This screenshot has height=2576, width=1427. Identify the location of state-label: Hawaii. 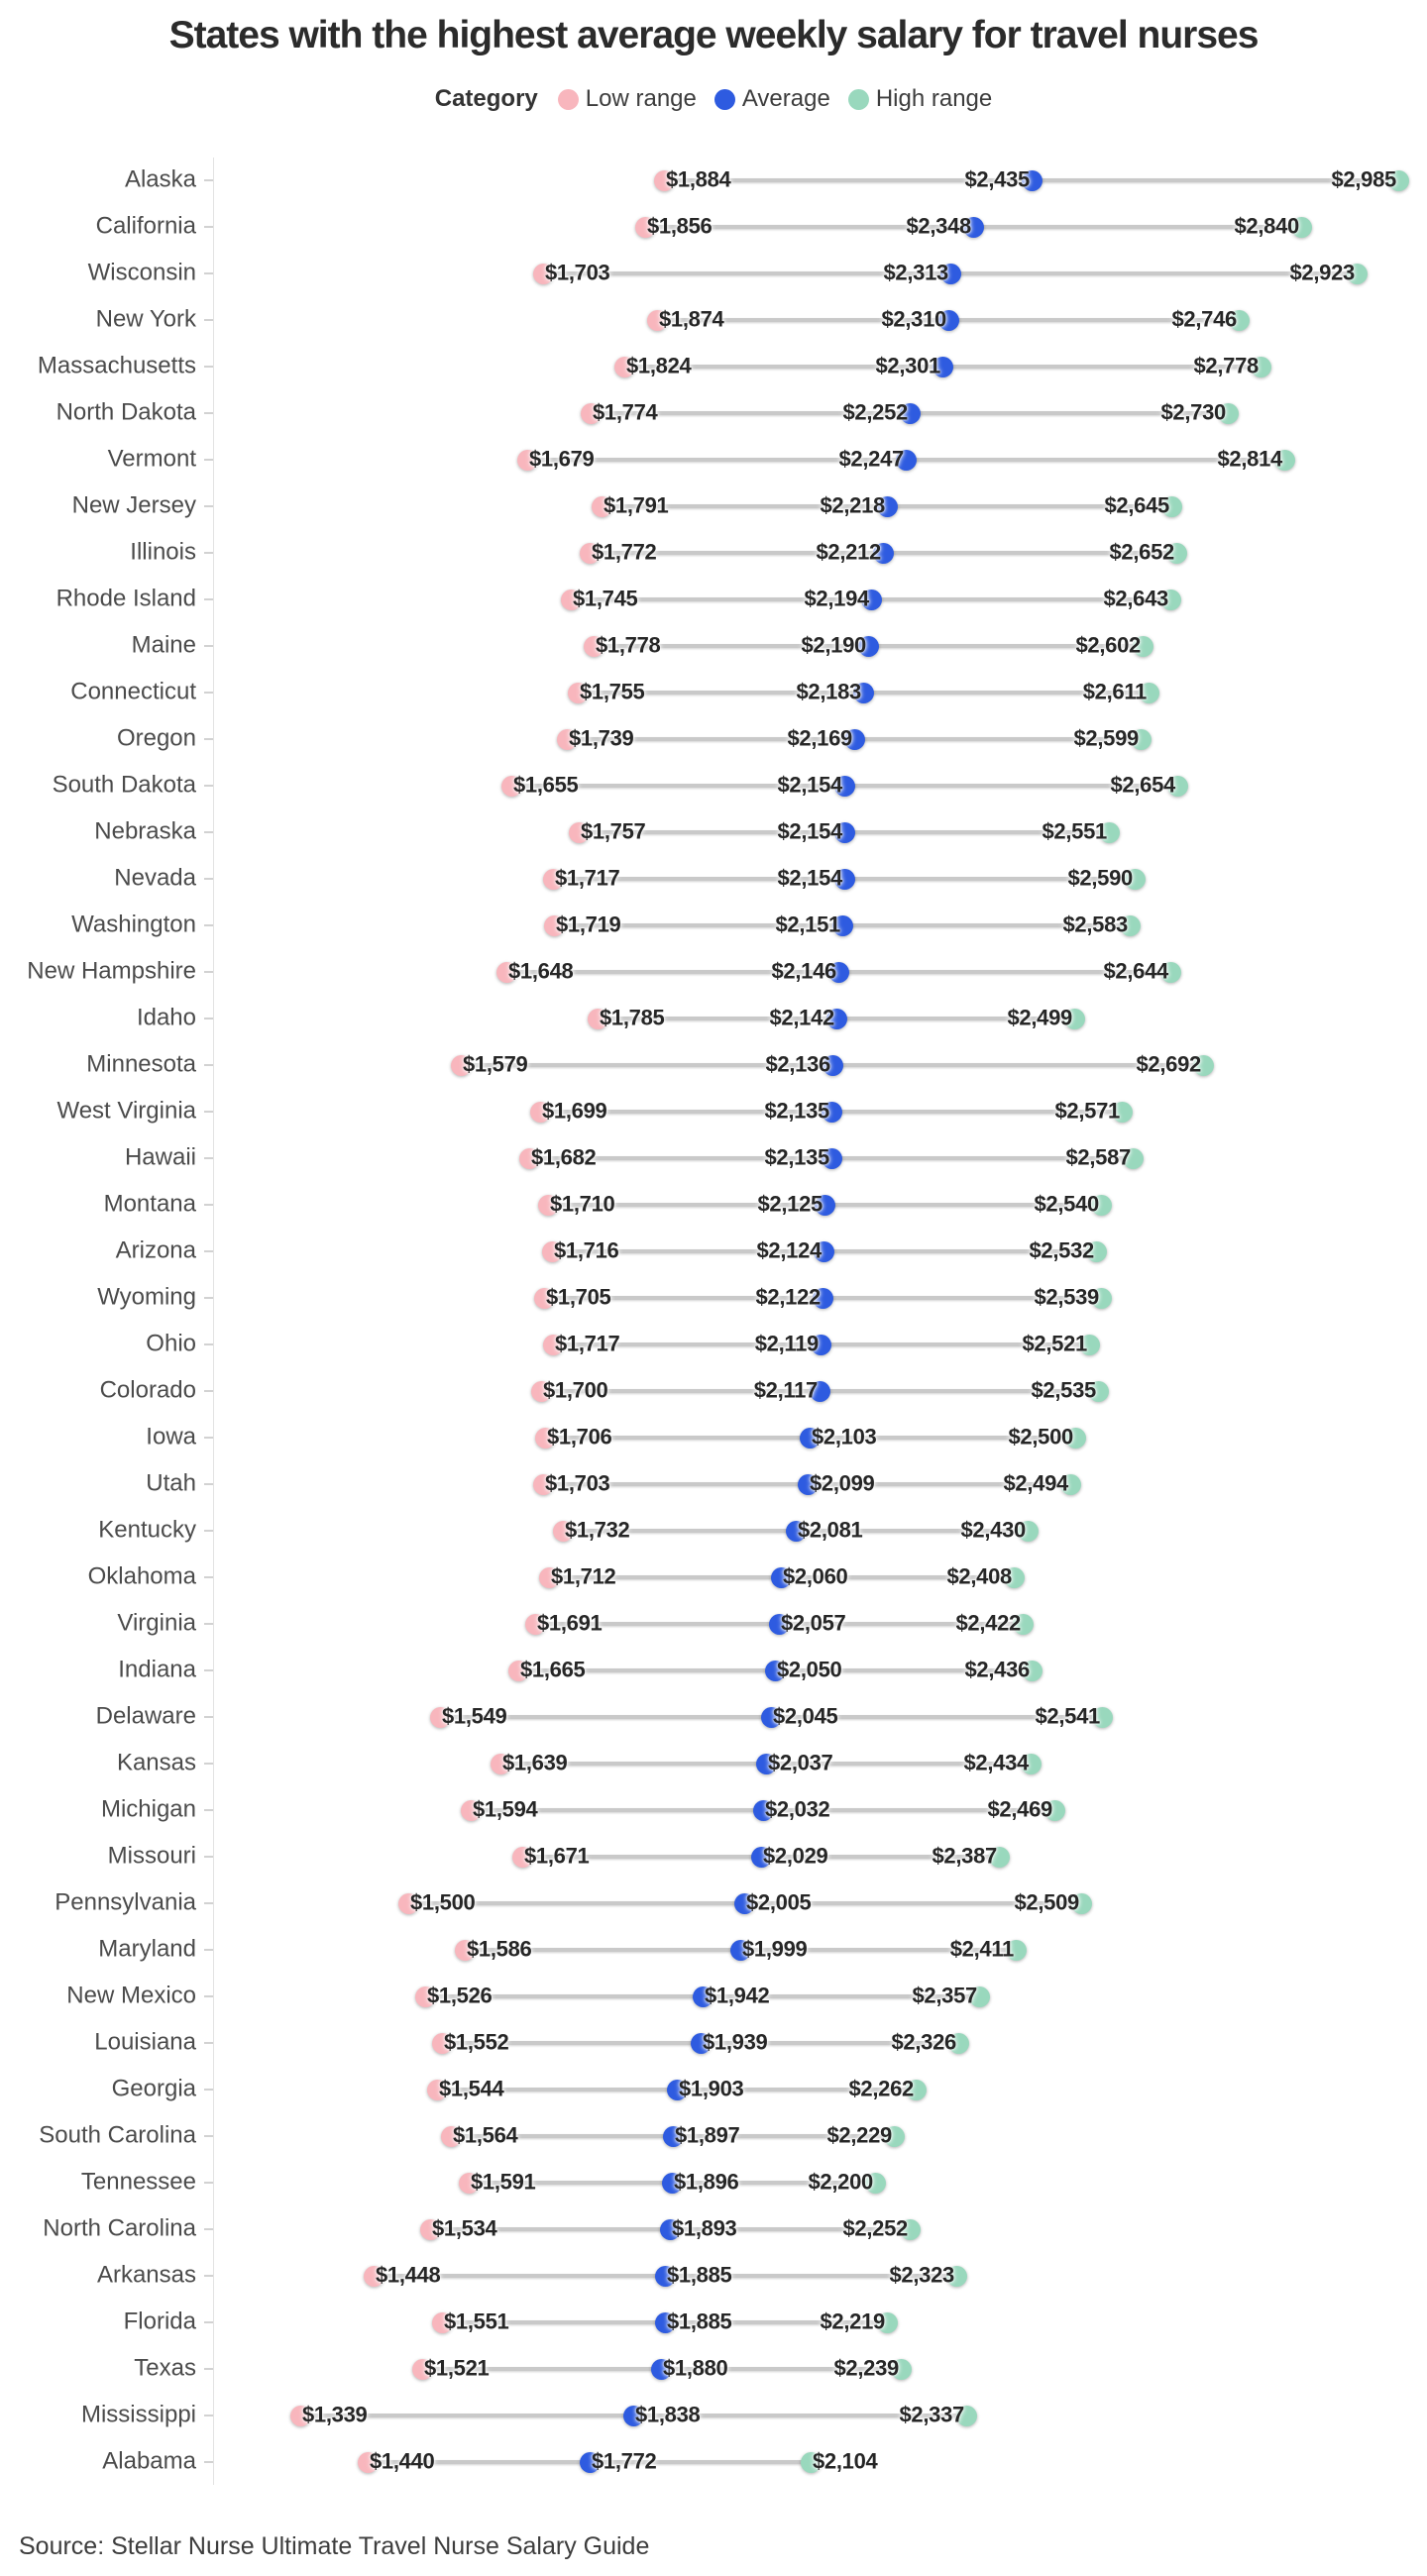
(160, 1157).